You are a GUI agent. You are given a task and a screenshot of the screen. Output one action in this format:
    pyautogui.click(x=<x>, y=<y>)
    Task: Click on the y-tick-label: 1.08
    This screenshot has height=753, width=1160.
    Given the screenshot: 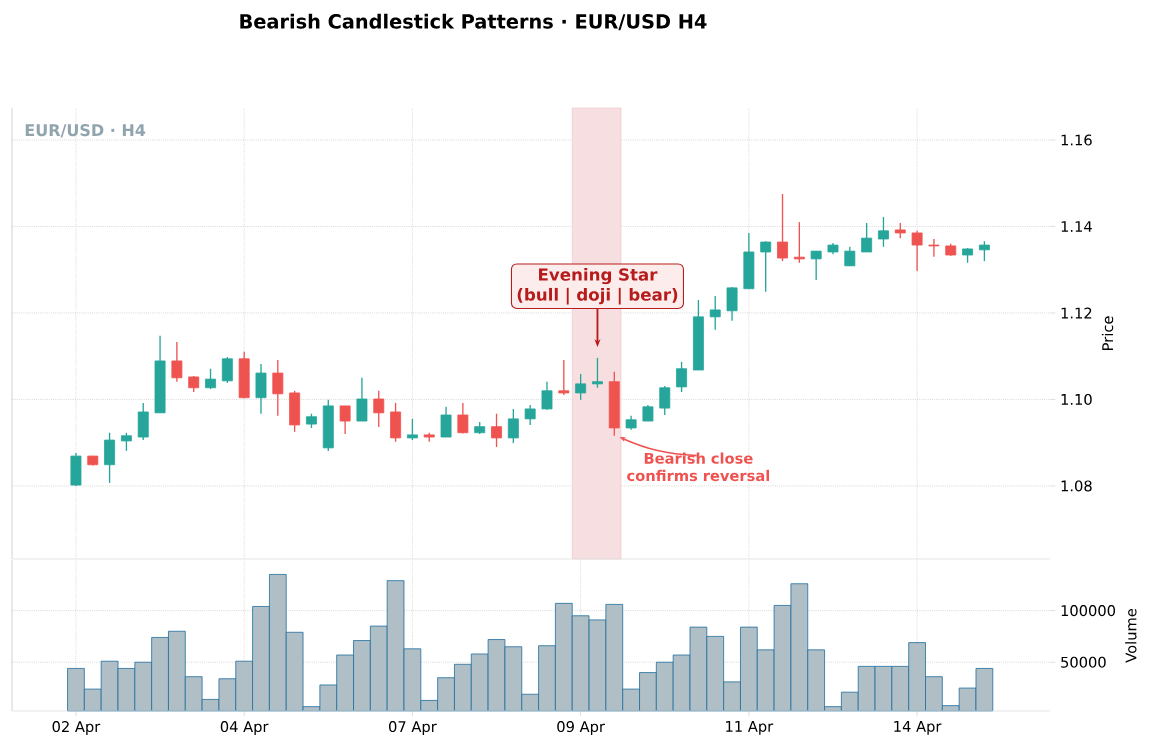 What is the action you would take?
    pyautogui.click(x=1076, y=486)
    